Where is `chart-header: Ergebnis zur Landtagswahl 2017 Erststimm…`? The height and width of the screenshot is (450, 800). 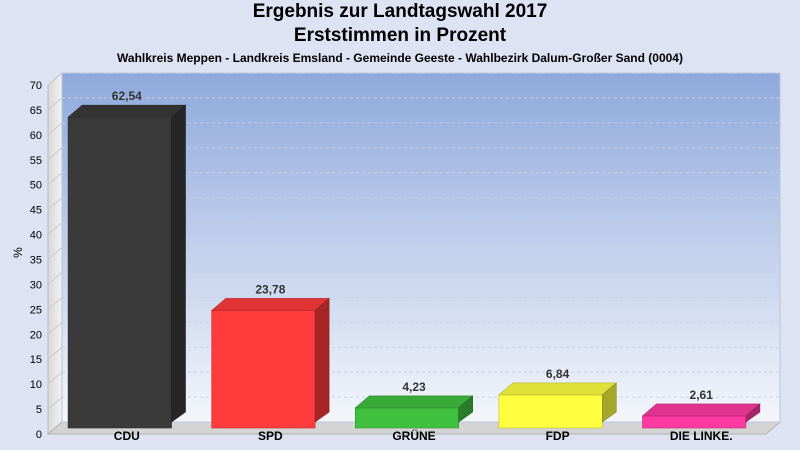
chart-header: Ergebnis zur Landtagswahl 2017 Erststimm… is located at coordinates (400, 32).